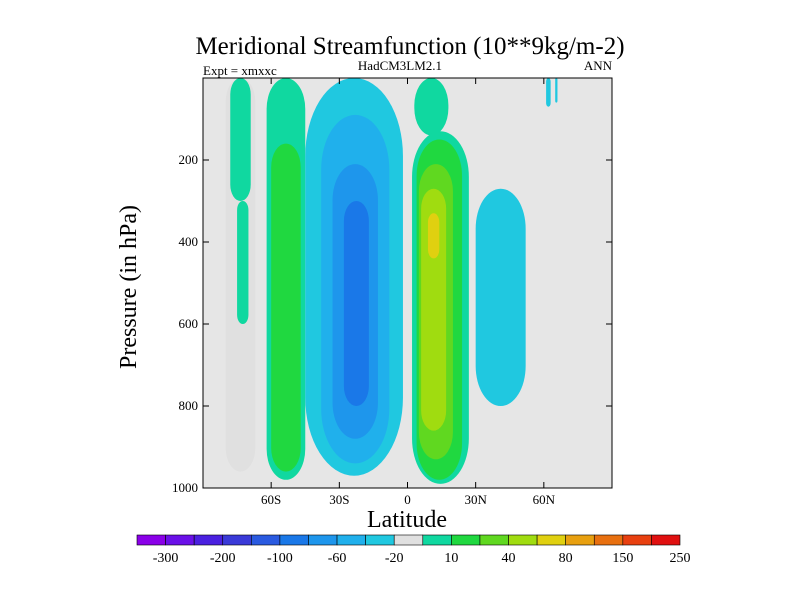  I want to click on x-tick-label: 60S, so click(271, 499).